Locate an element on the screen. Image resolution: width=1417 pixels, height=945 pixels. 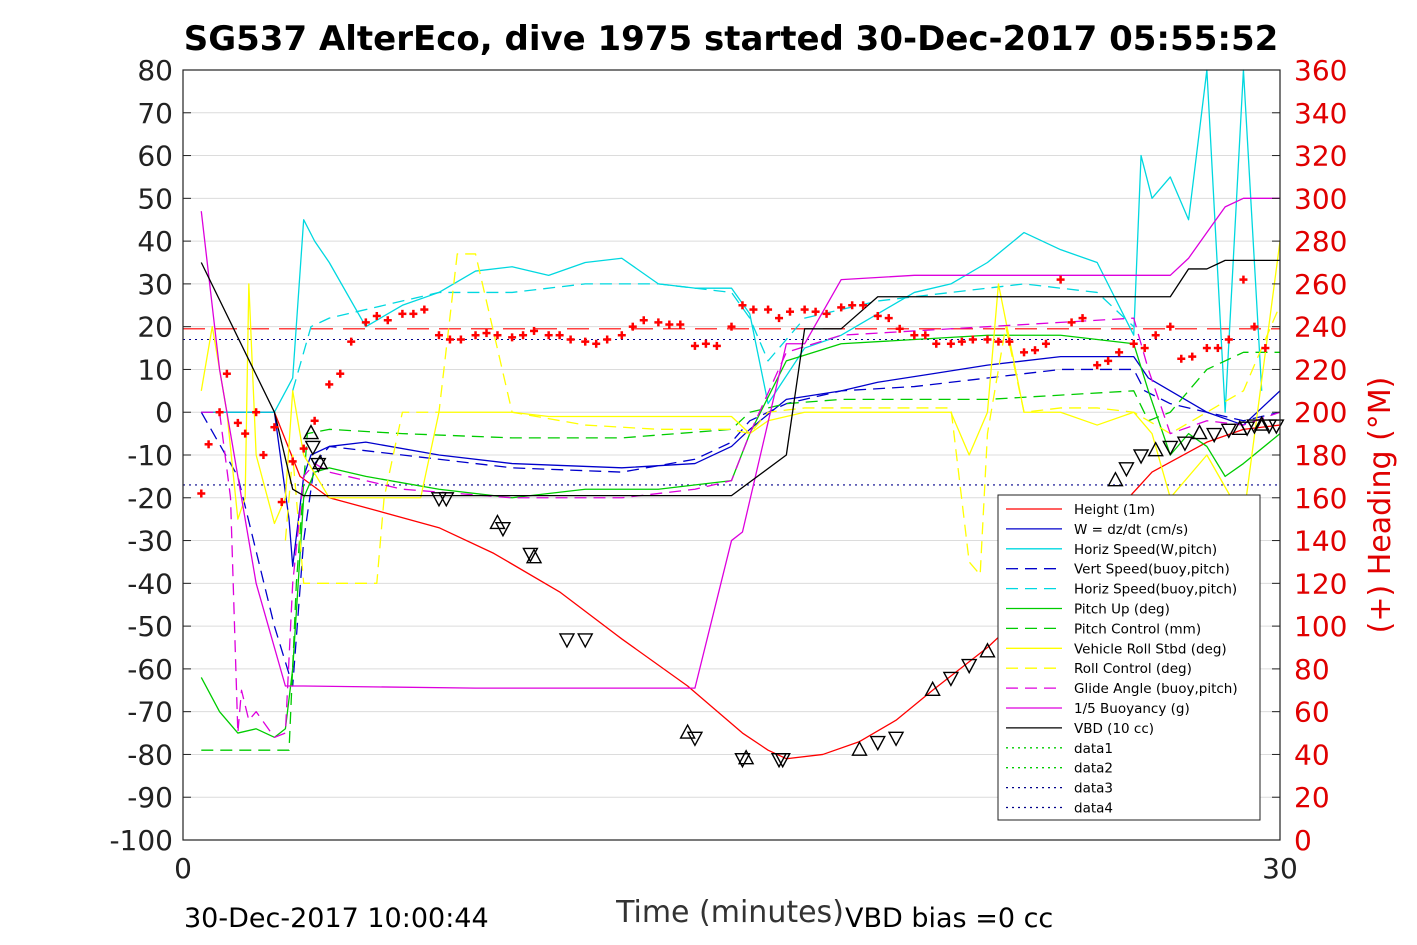
x-axis-label: Time (minutes) is located at coordinates (729, 912).